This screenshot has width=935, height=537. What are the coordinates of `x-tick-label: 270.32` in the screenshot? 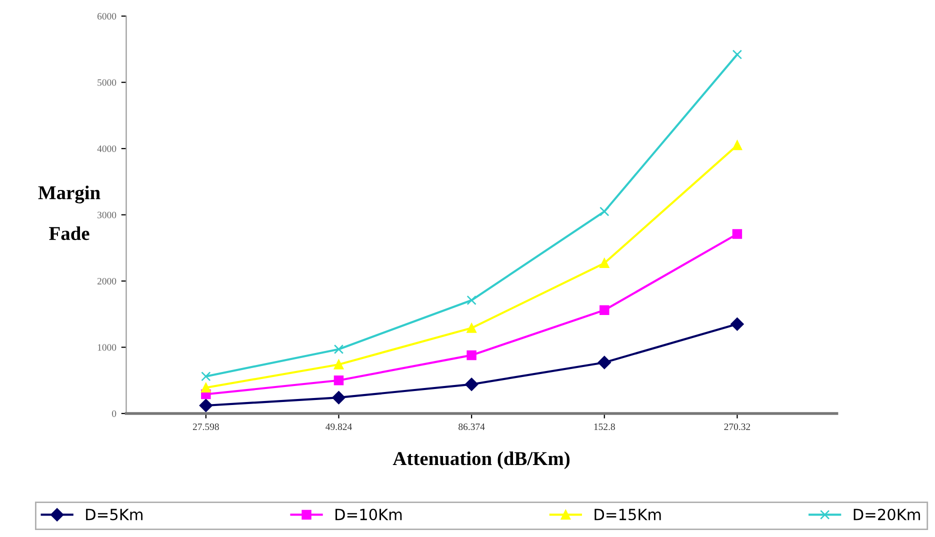 It's located at (737, 426).